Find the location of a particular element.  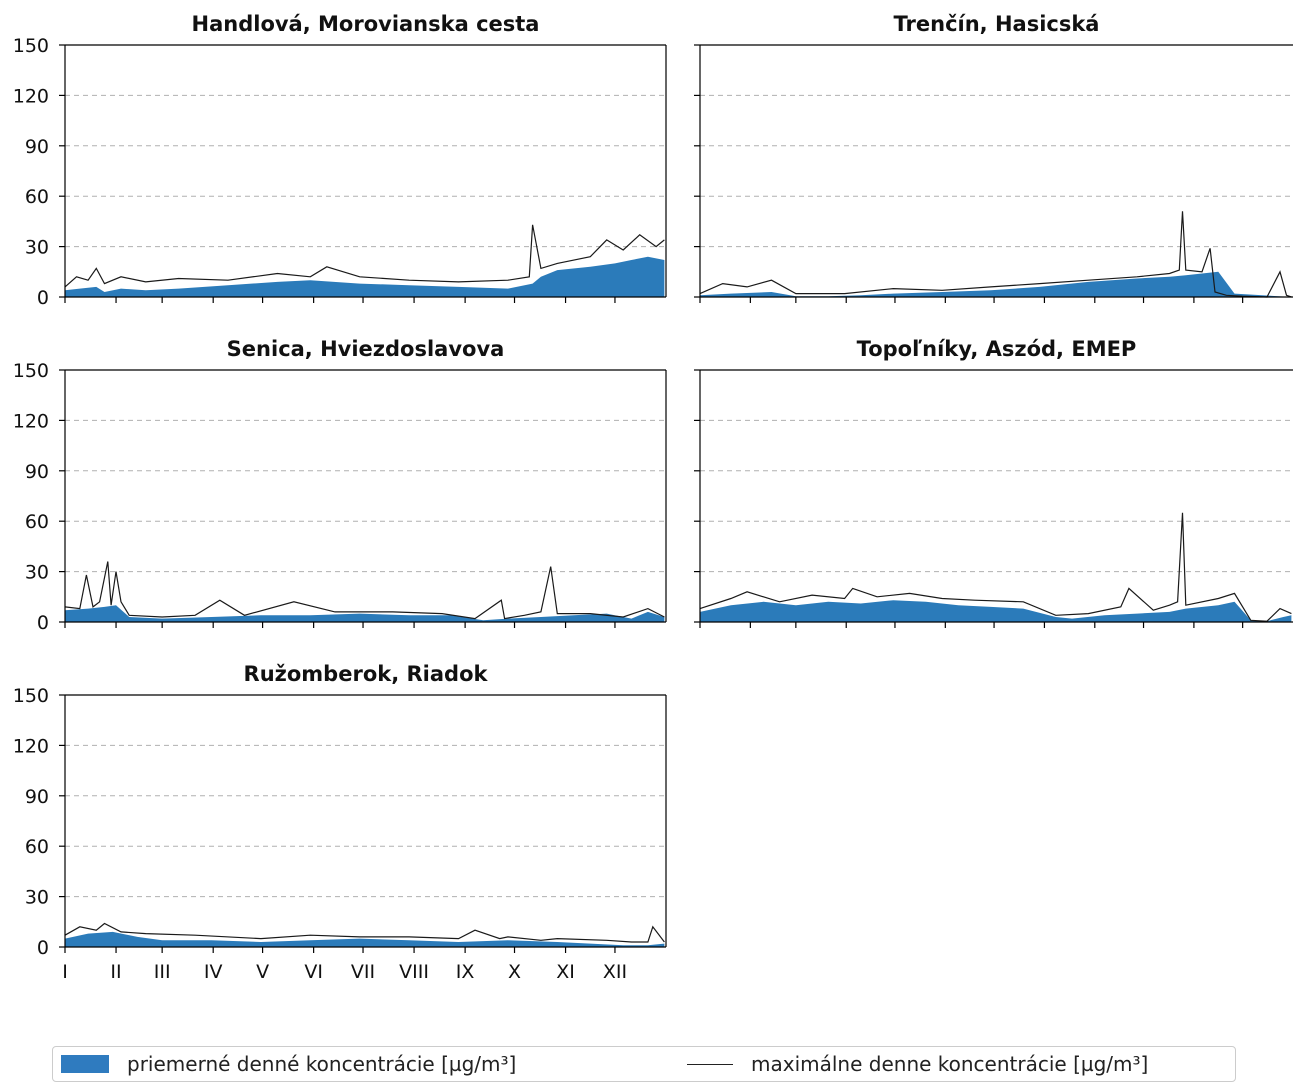

x-tick-label: V is located at coordinates (262, 972).